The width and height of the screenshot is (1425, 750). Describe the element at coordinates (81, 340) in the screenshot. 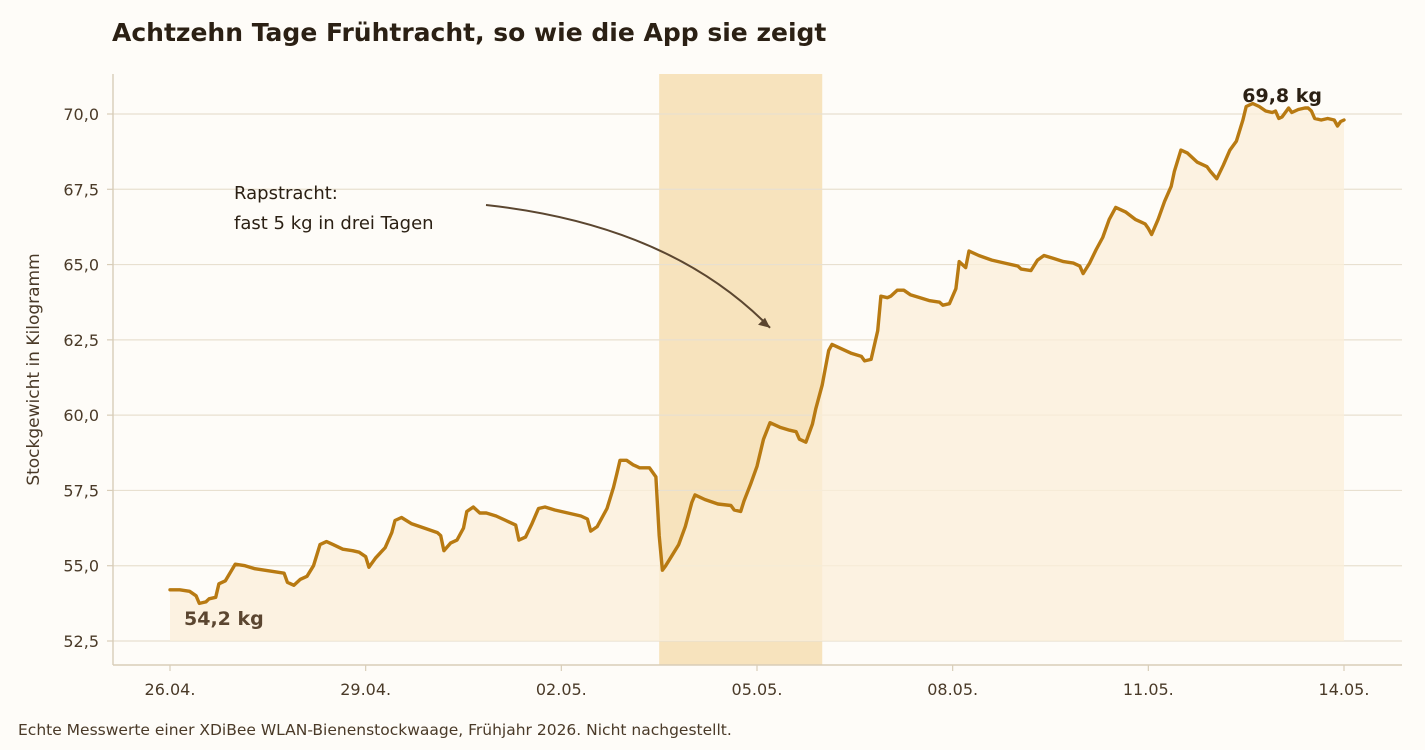

I see `y-tick-label: 62,5` at that location.